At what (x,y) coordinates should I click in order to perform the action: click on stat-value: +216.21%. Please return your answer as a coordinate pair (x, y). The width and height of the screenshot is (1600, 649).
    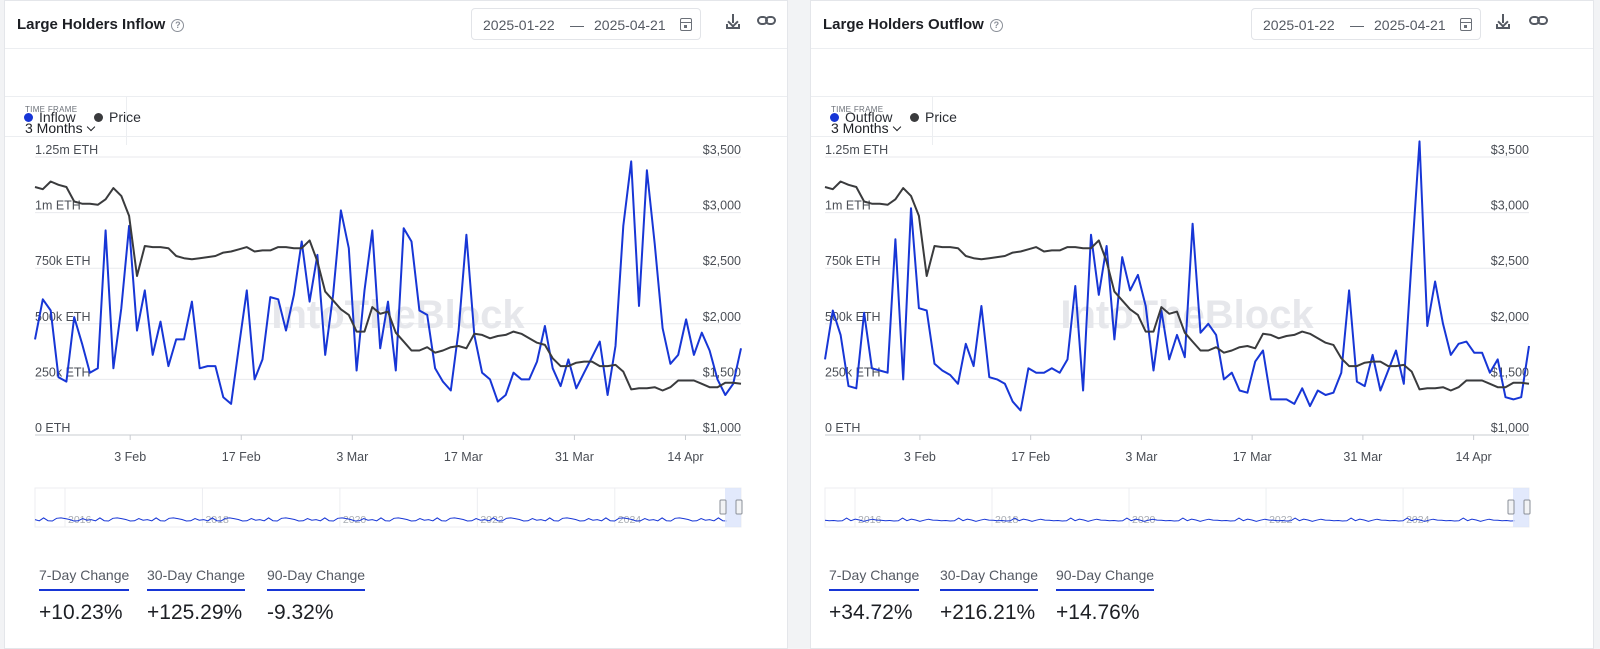
    Looking at the image, I should click on (988, 612).